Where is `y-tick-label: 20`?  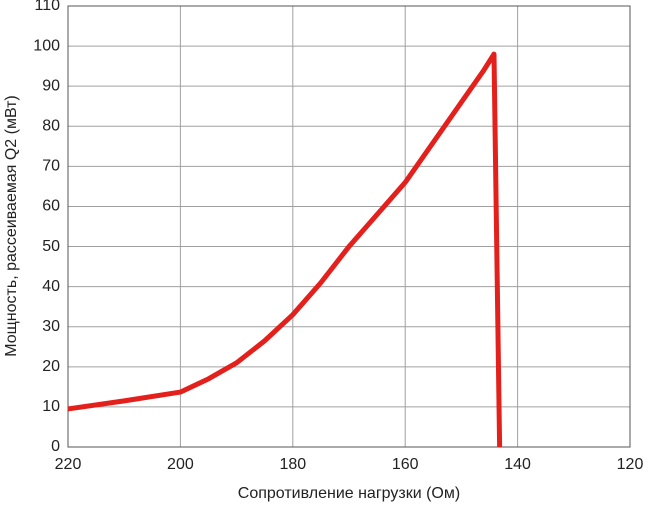 y-tick-label: 20 is located at coordinates (51, 366).